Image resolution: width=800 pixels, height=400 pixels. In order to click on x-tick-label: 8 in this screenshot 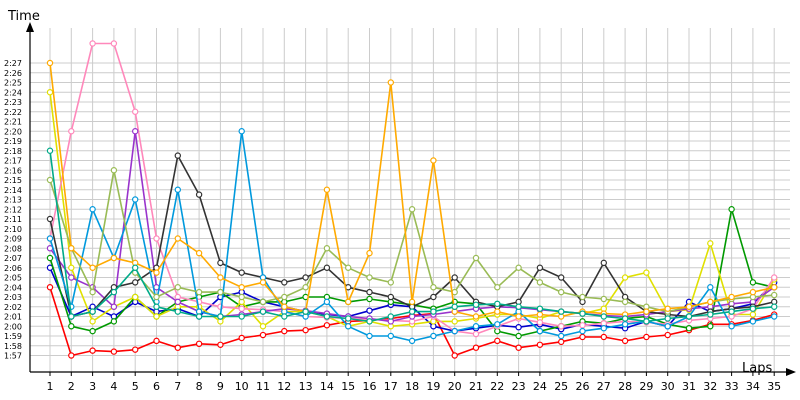, I will do `click(199, 386)`.